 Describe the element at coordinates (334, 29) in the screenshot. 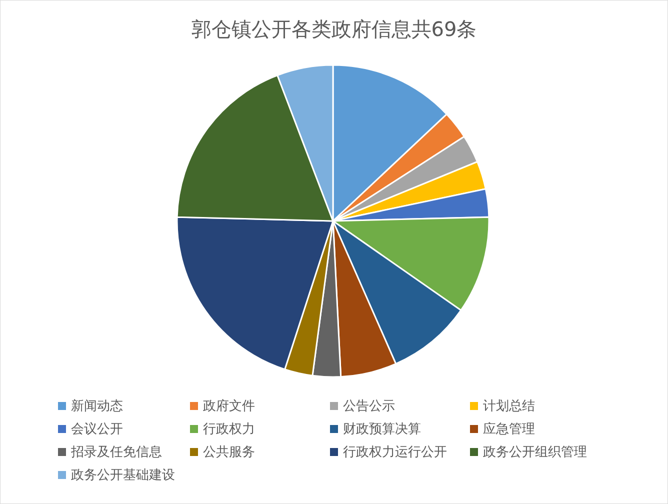

I see `chart-title: 郭仓镇公开各类政府信息共69条` at that location.